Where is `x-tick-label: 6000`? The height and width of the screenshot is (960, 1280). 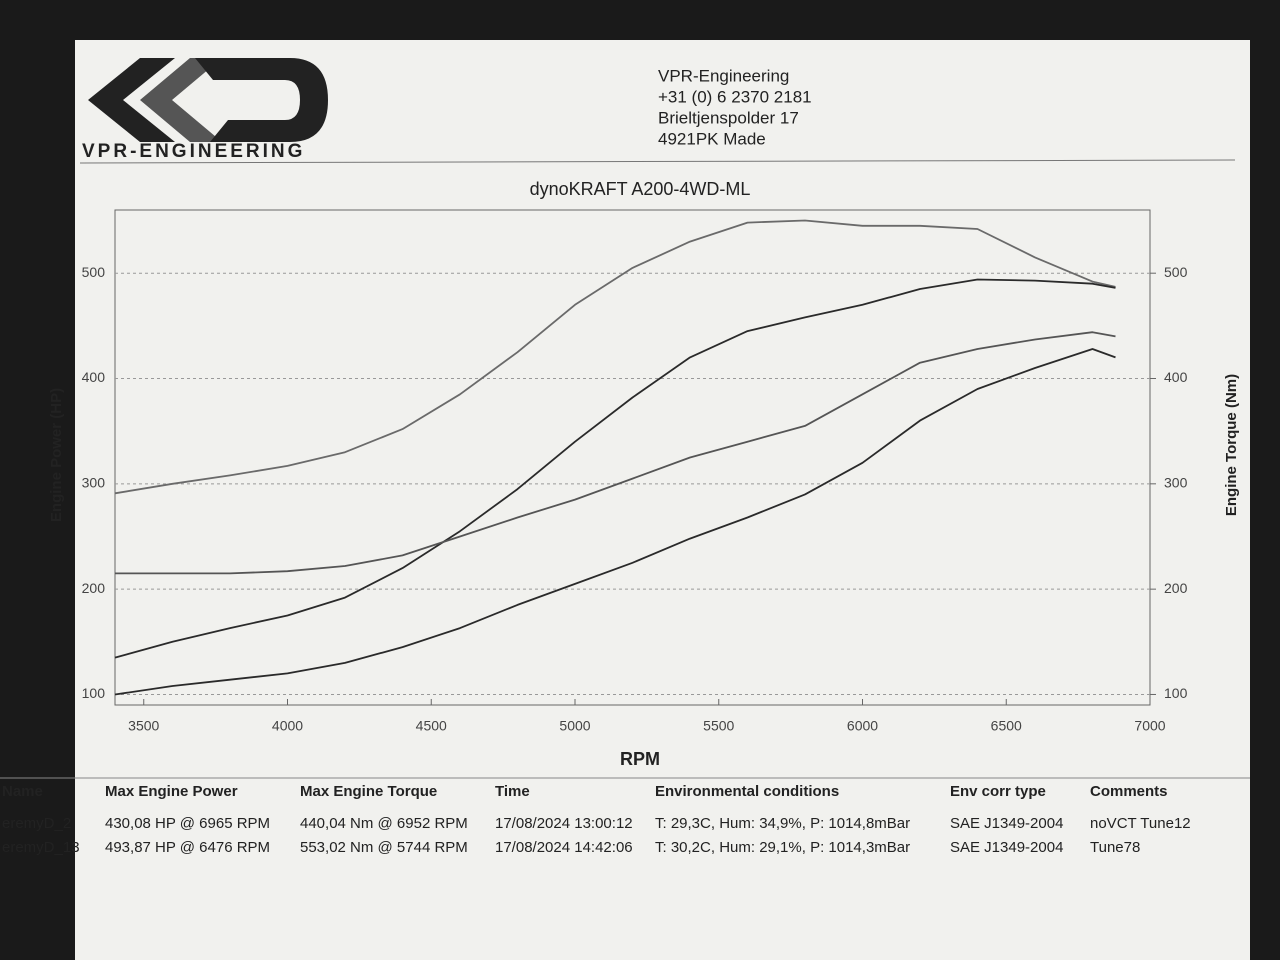 x-tick-label: 6000 is located at coordinates (862, 726).